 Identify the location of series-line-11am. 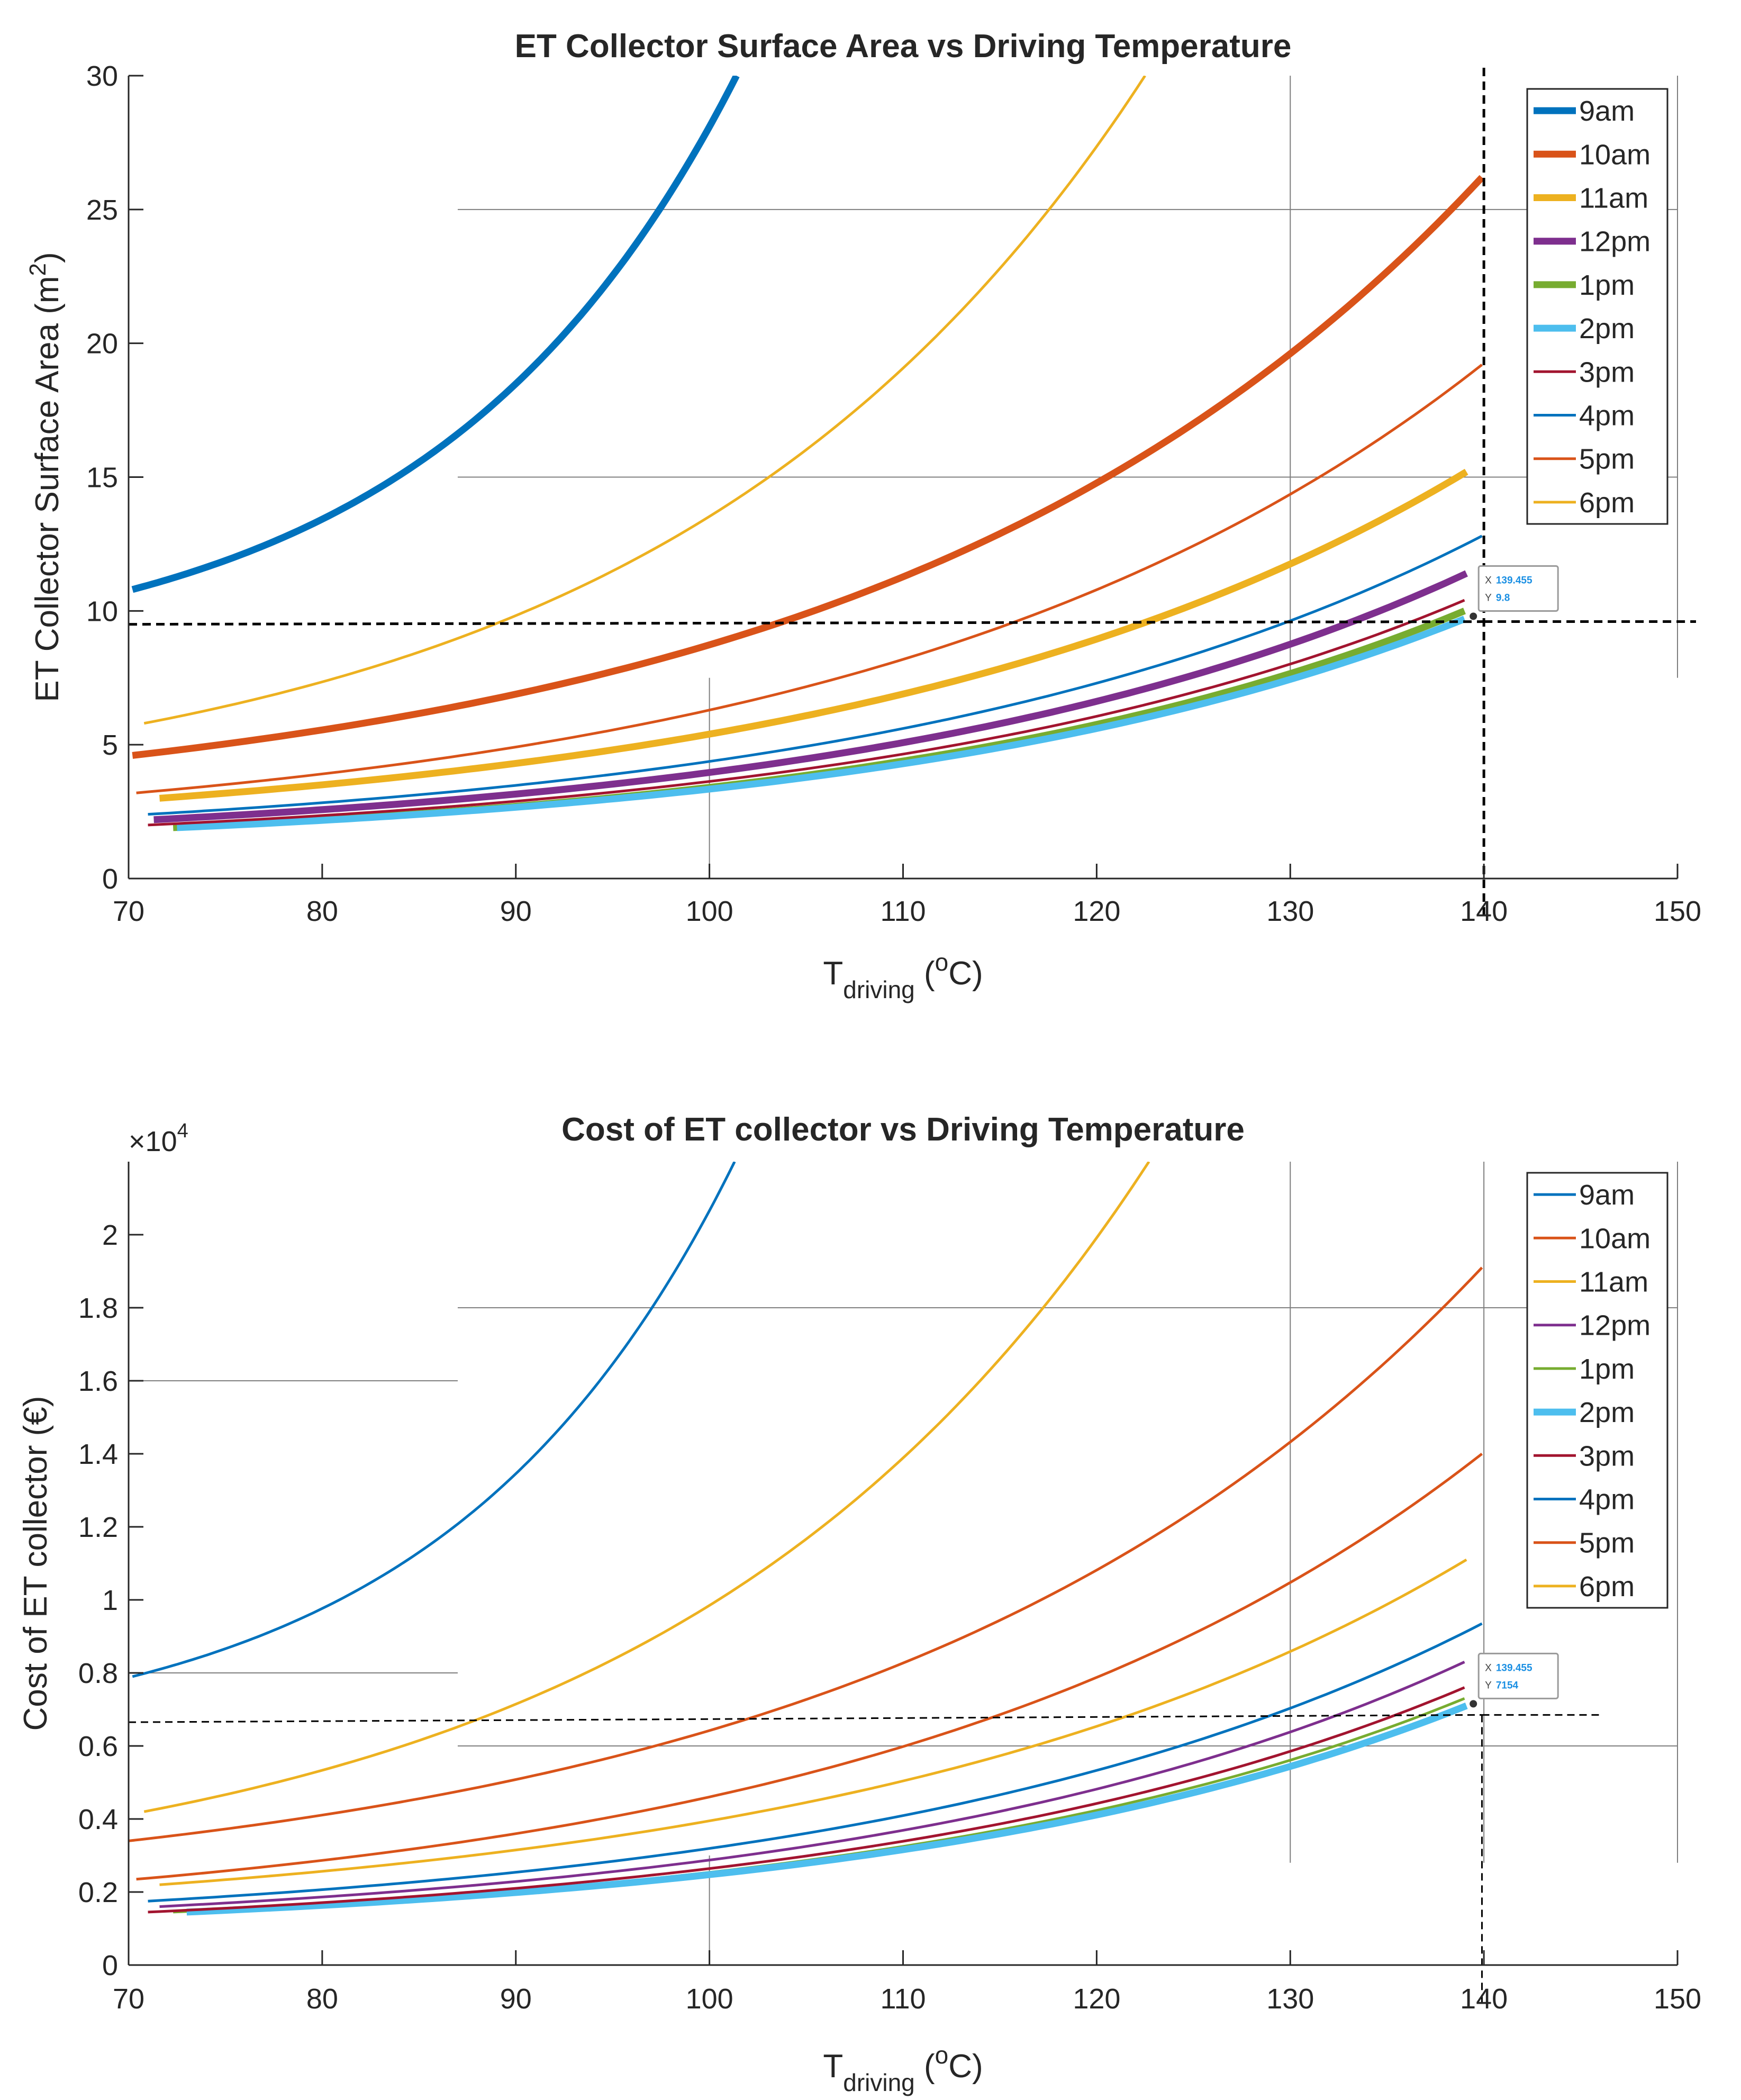
(814, 635).